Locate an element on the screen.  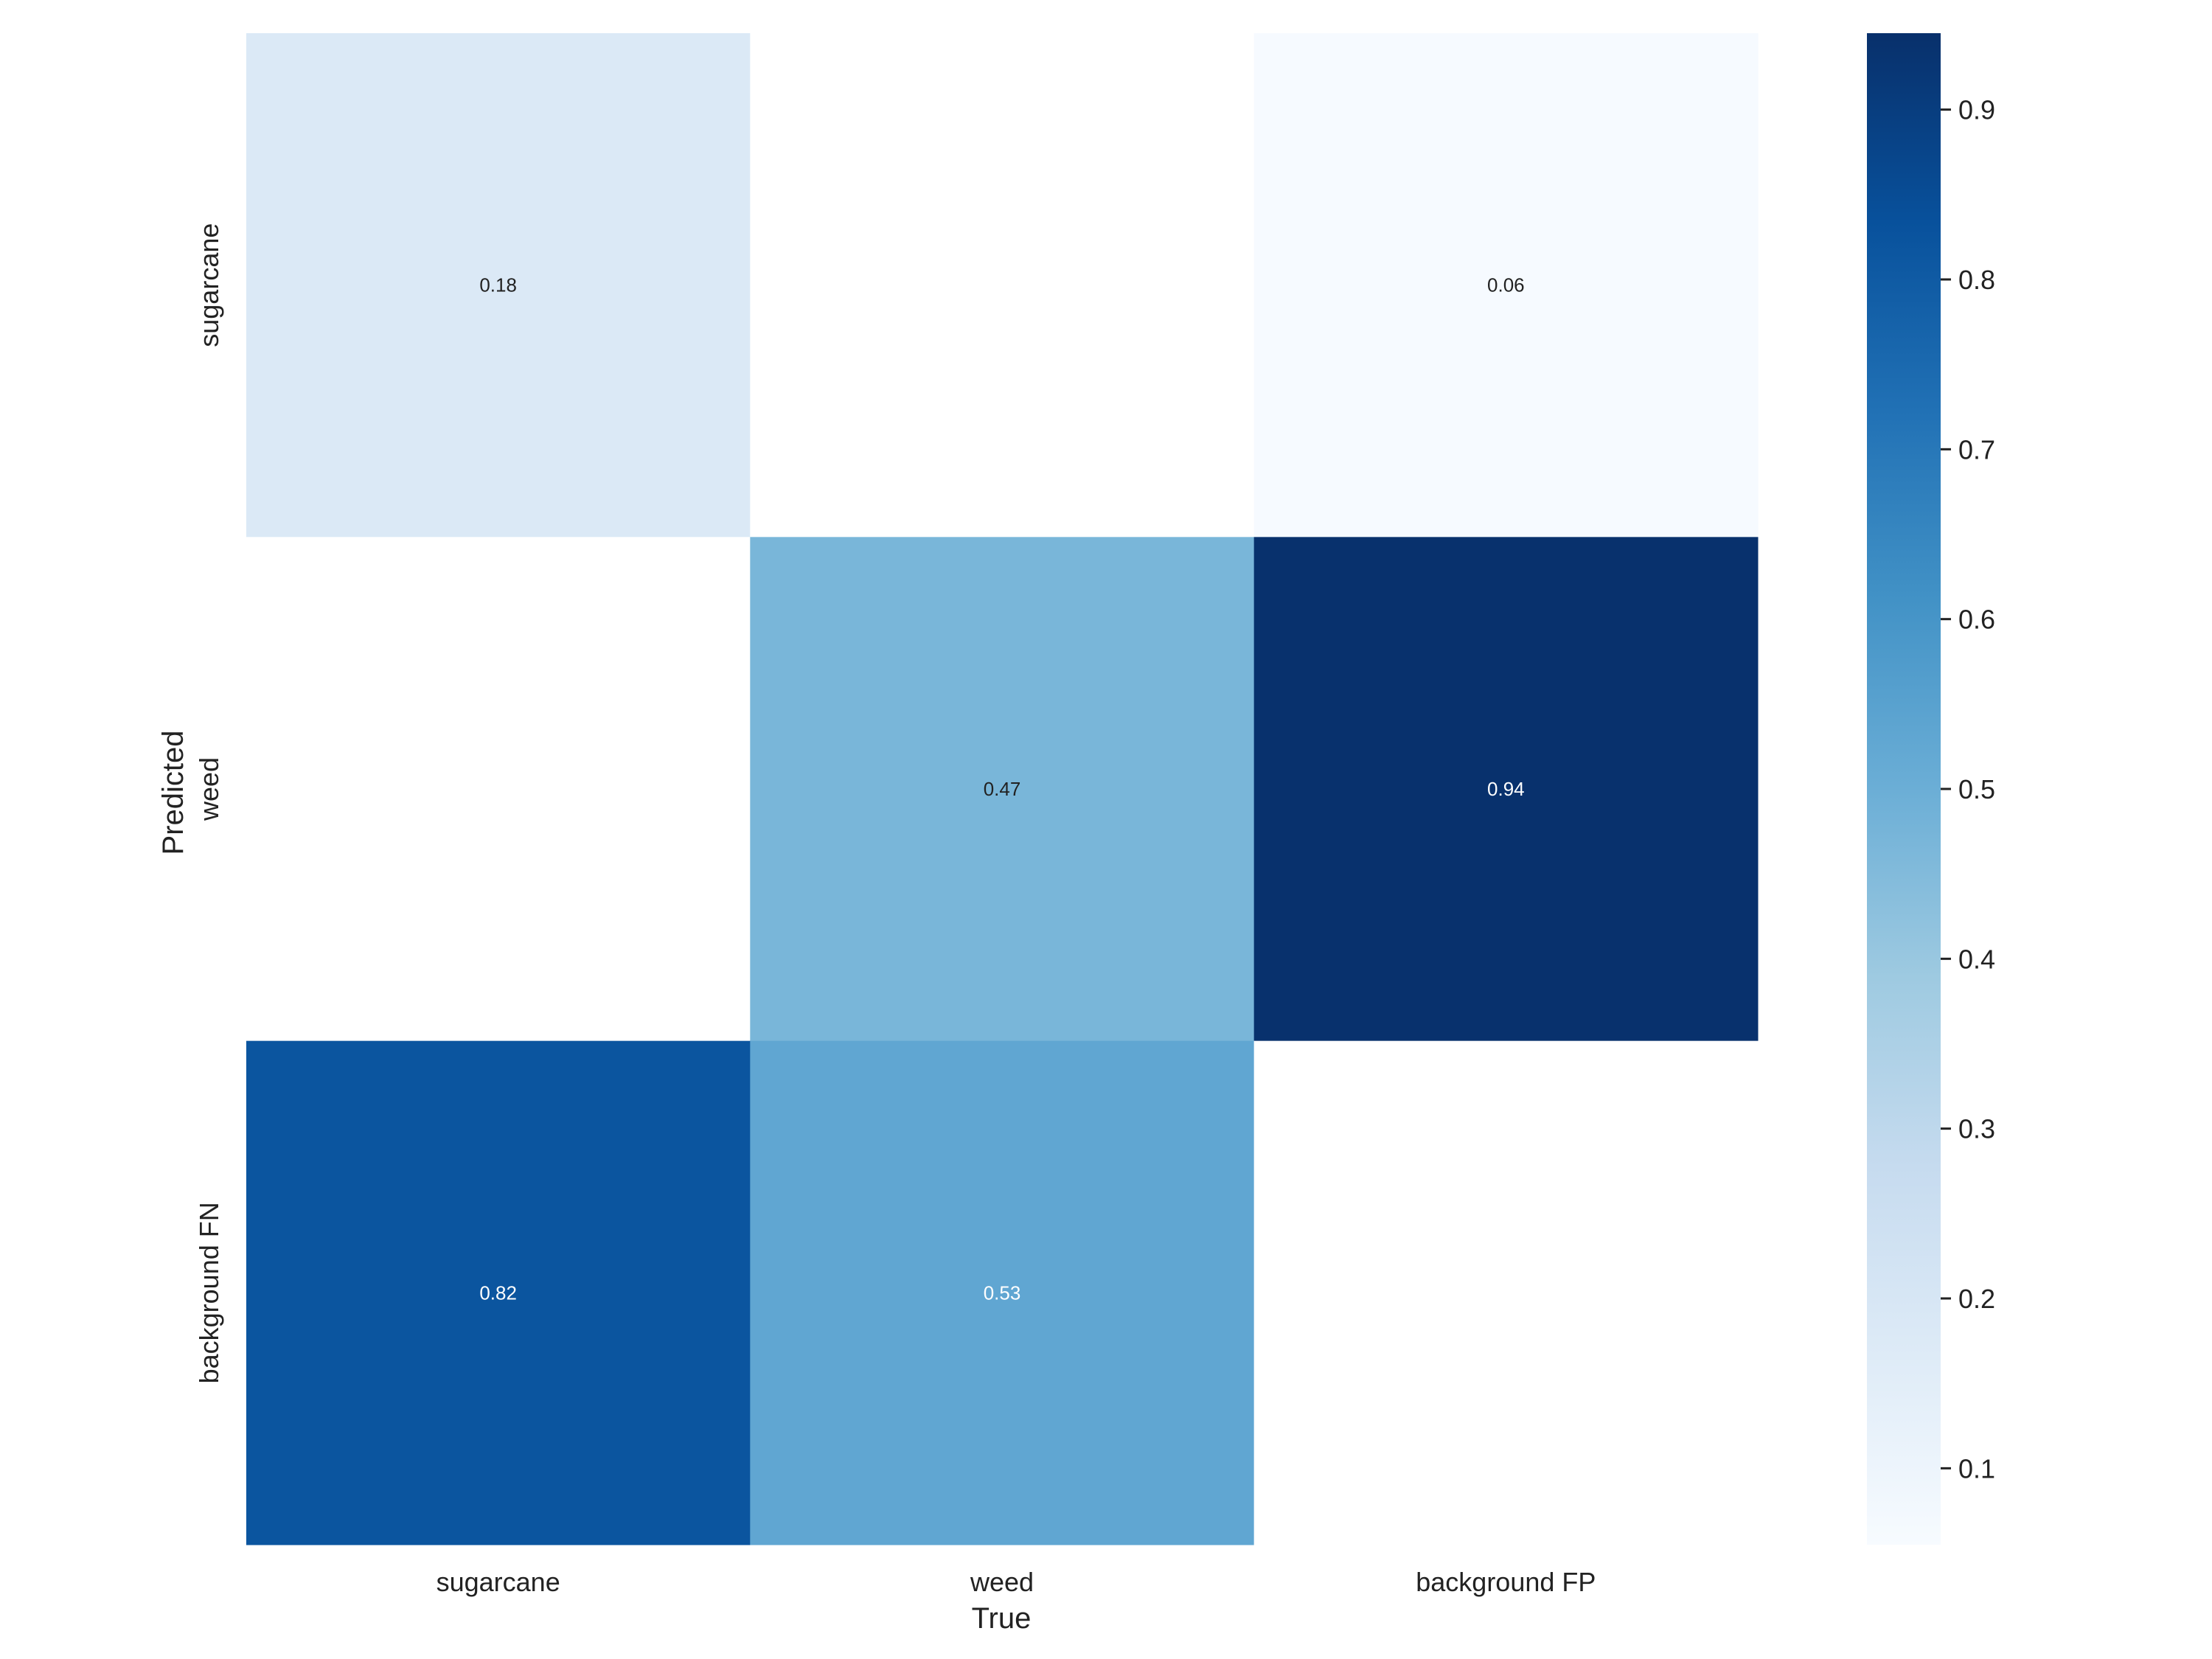
colorbar-tick-label: 0.5 is located at coordinates (1976, 789).